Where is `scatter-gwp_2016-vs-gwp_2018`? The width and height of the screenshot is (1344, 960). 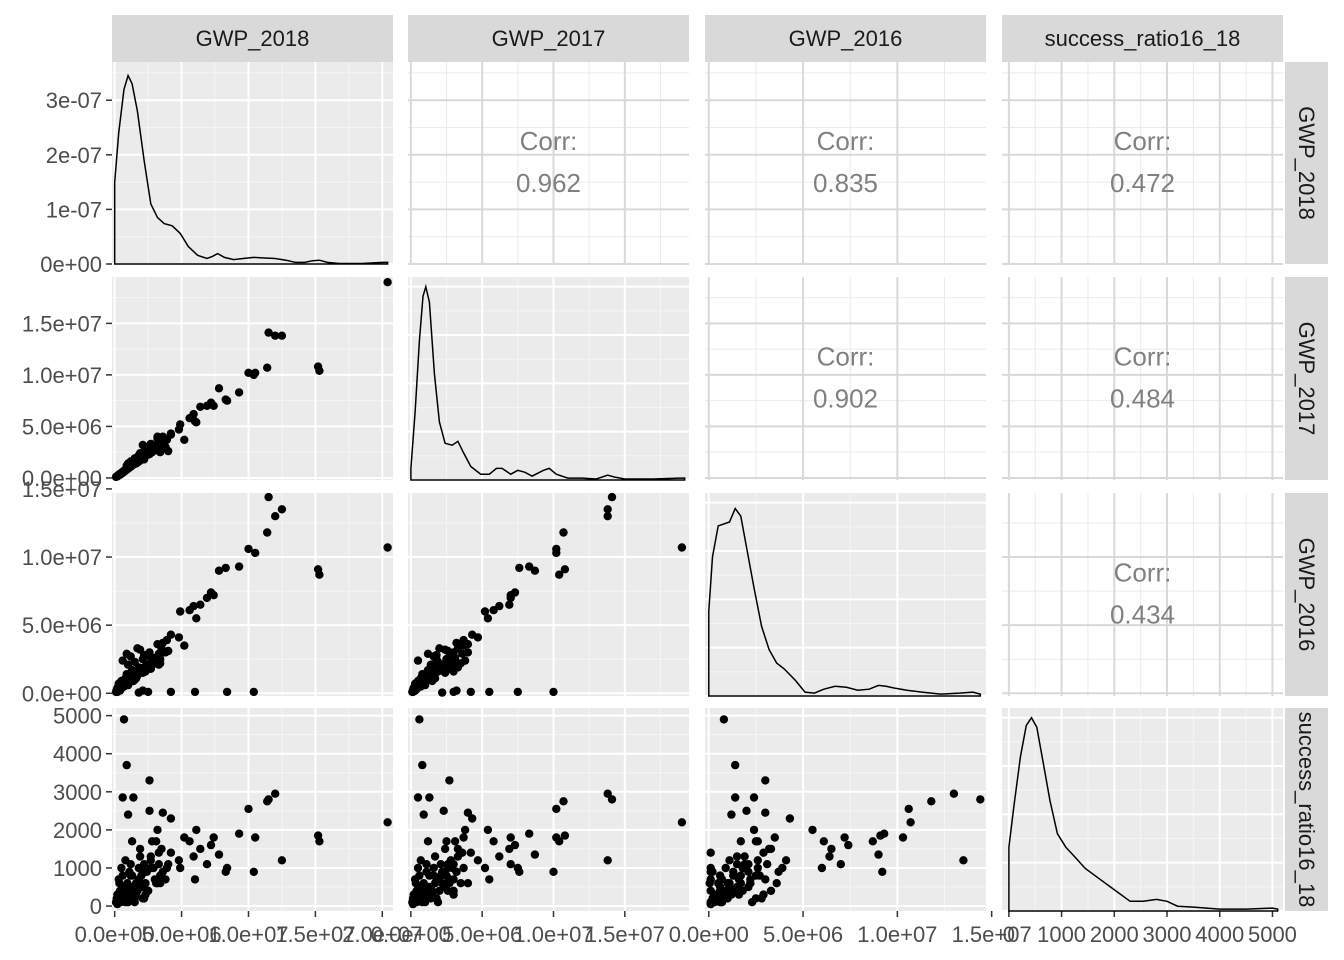 scatter-gwp_2016-vs-gwp_2018 is located at coordinates (251, 594).